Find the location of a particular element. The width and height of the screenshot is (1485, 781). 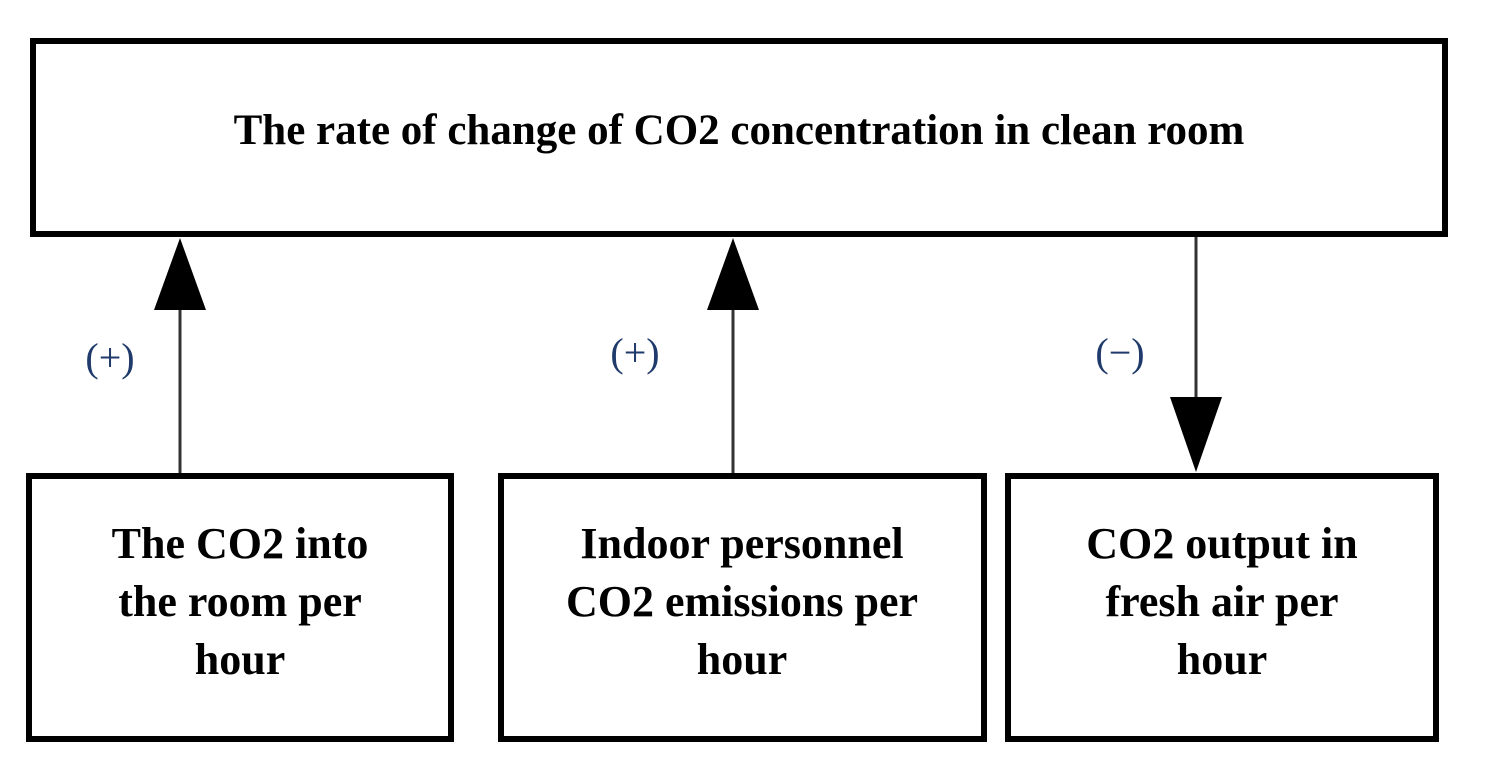

node-line: CO2 emissions per is located at coordinates (742, 601).